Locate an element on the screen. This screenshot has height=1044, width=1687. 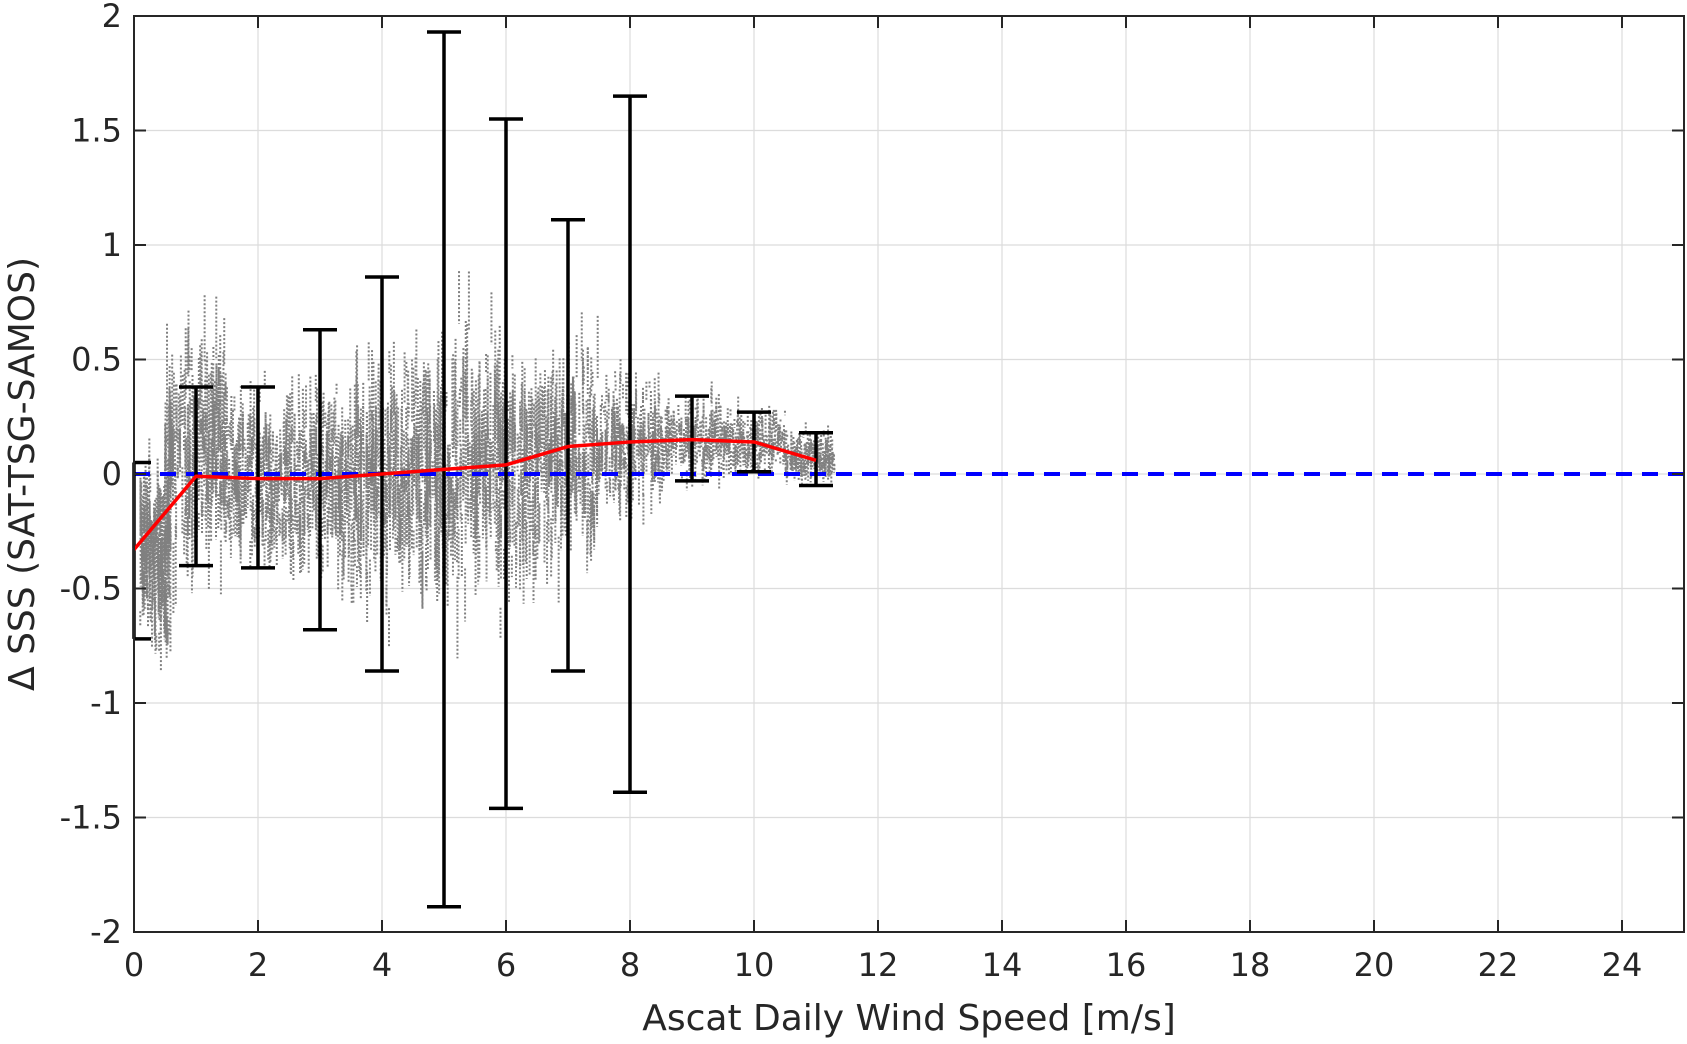
x-tick-label: 6 is located at coordinates (506, 965).